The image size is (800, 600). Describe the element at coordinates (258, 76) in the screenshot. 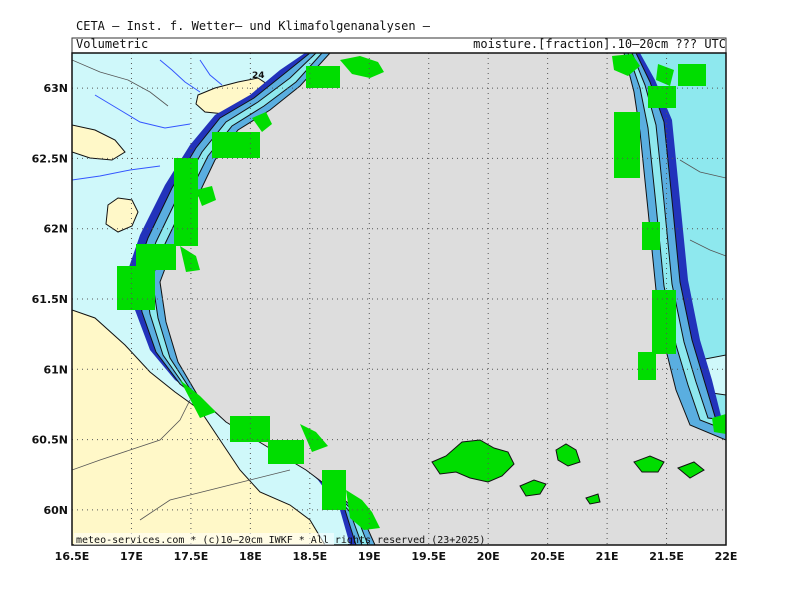

I see `point-label: 24` at that location.